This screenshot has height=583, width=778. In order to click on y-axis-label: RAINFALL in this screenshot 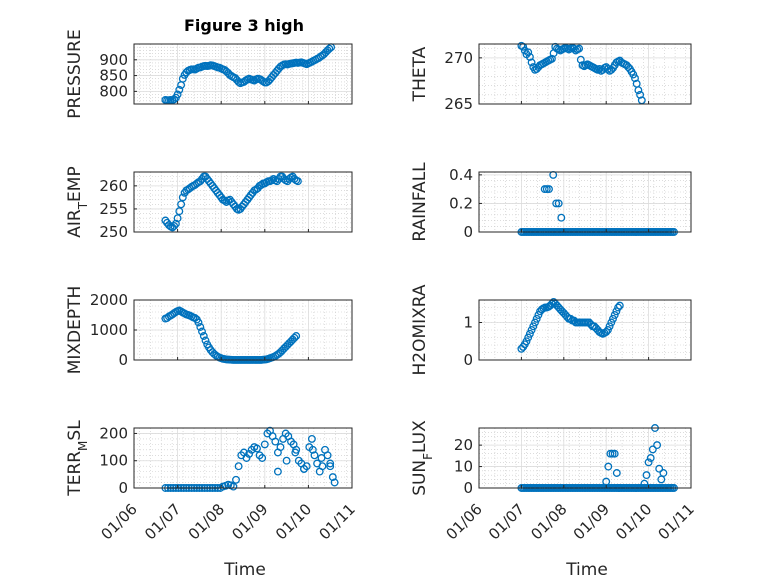, I will do `click(420, 202)`.